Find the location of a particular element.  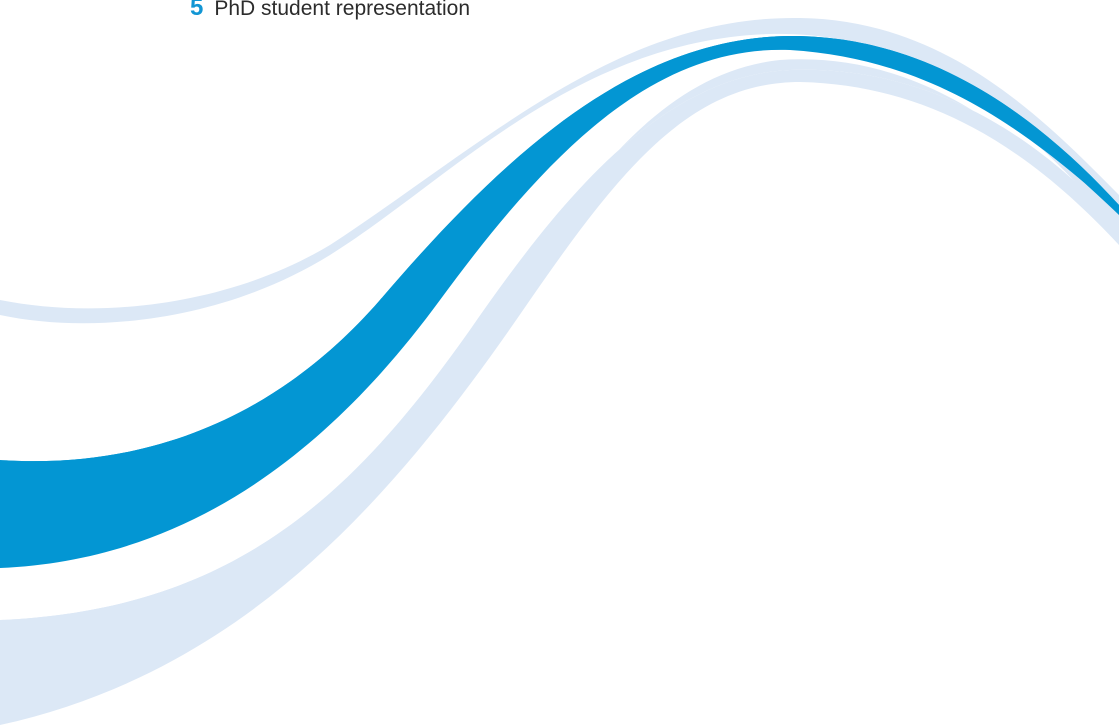

section-title: PhD student representation is located at coordinates (342, 10).